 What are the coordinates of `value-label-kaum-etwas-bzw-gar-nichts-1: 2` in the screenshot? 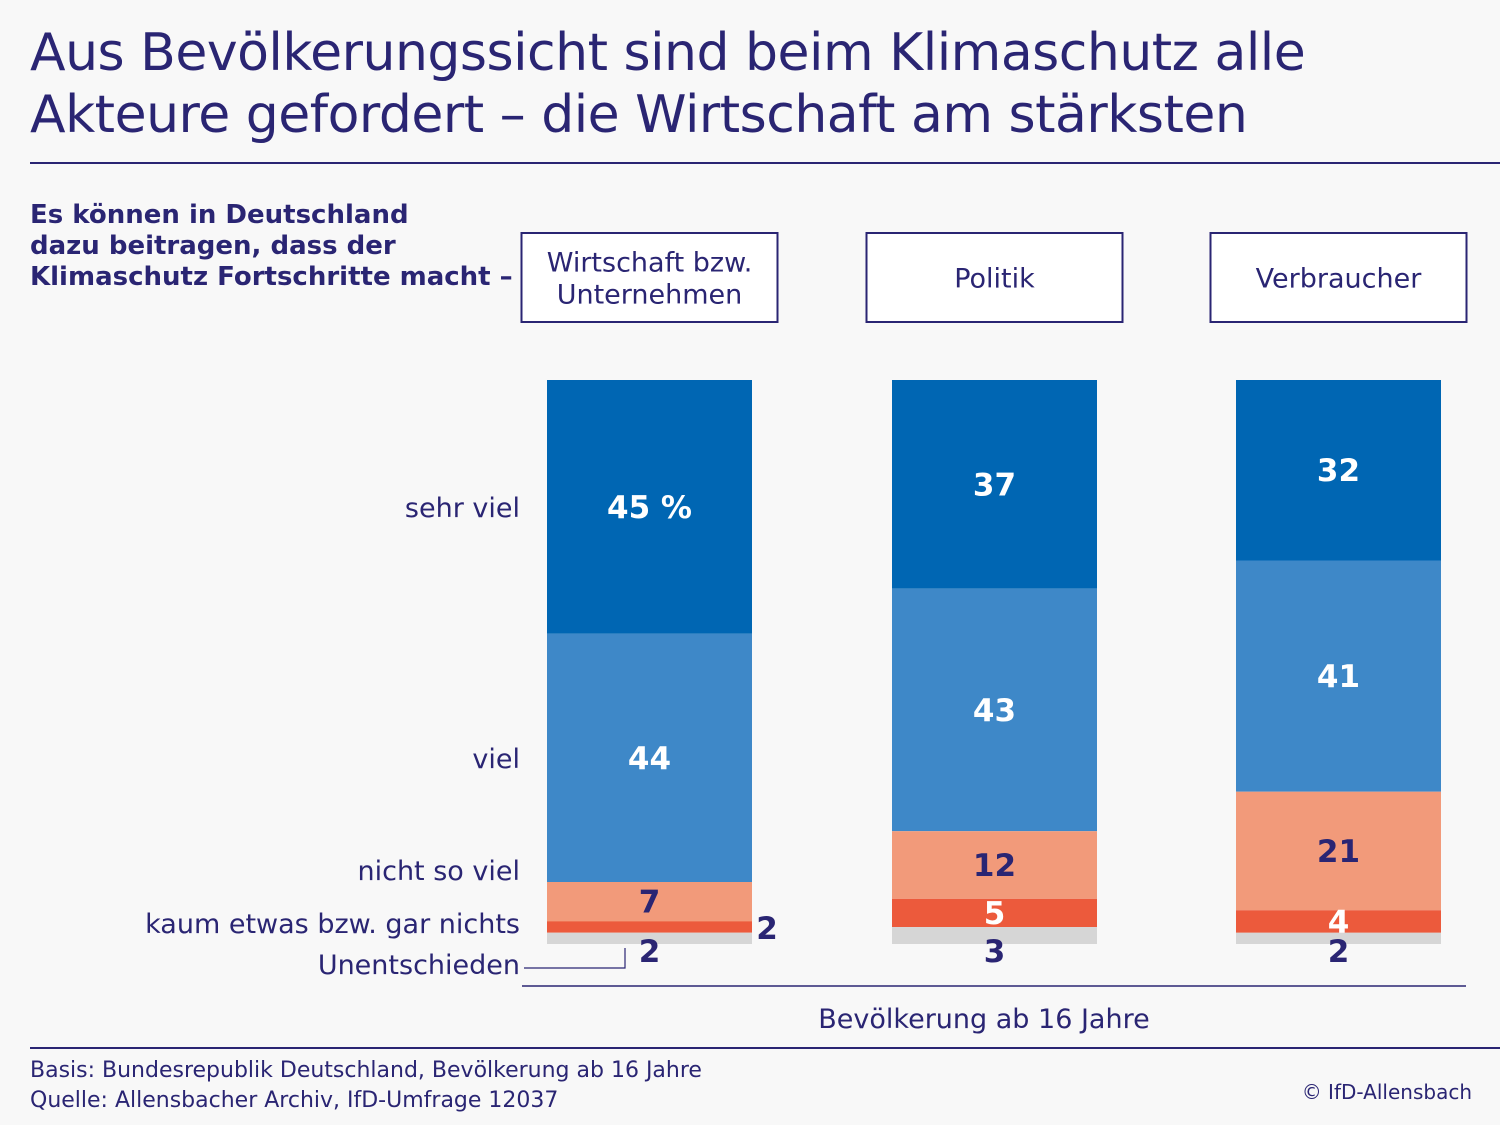 It's located at (767, 929).